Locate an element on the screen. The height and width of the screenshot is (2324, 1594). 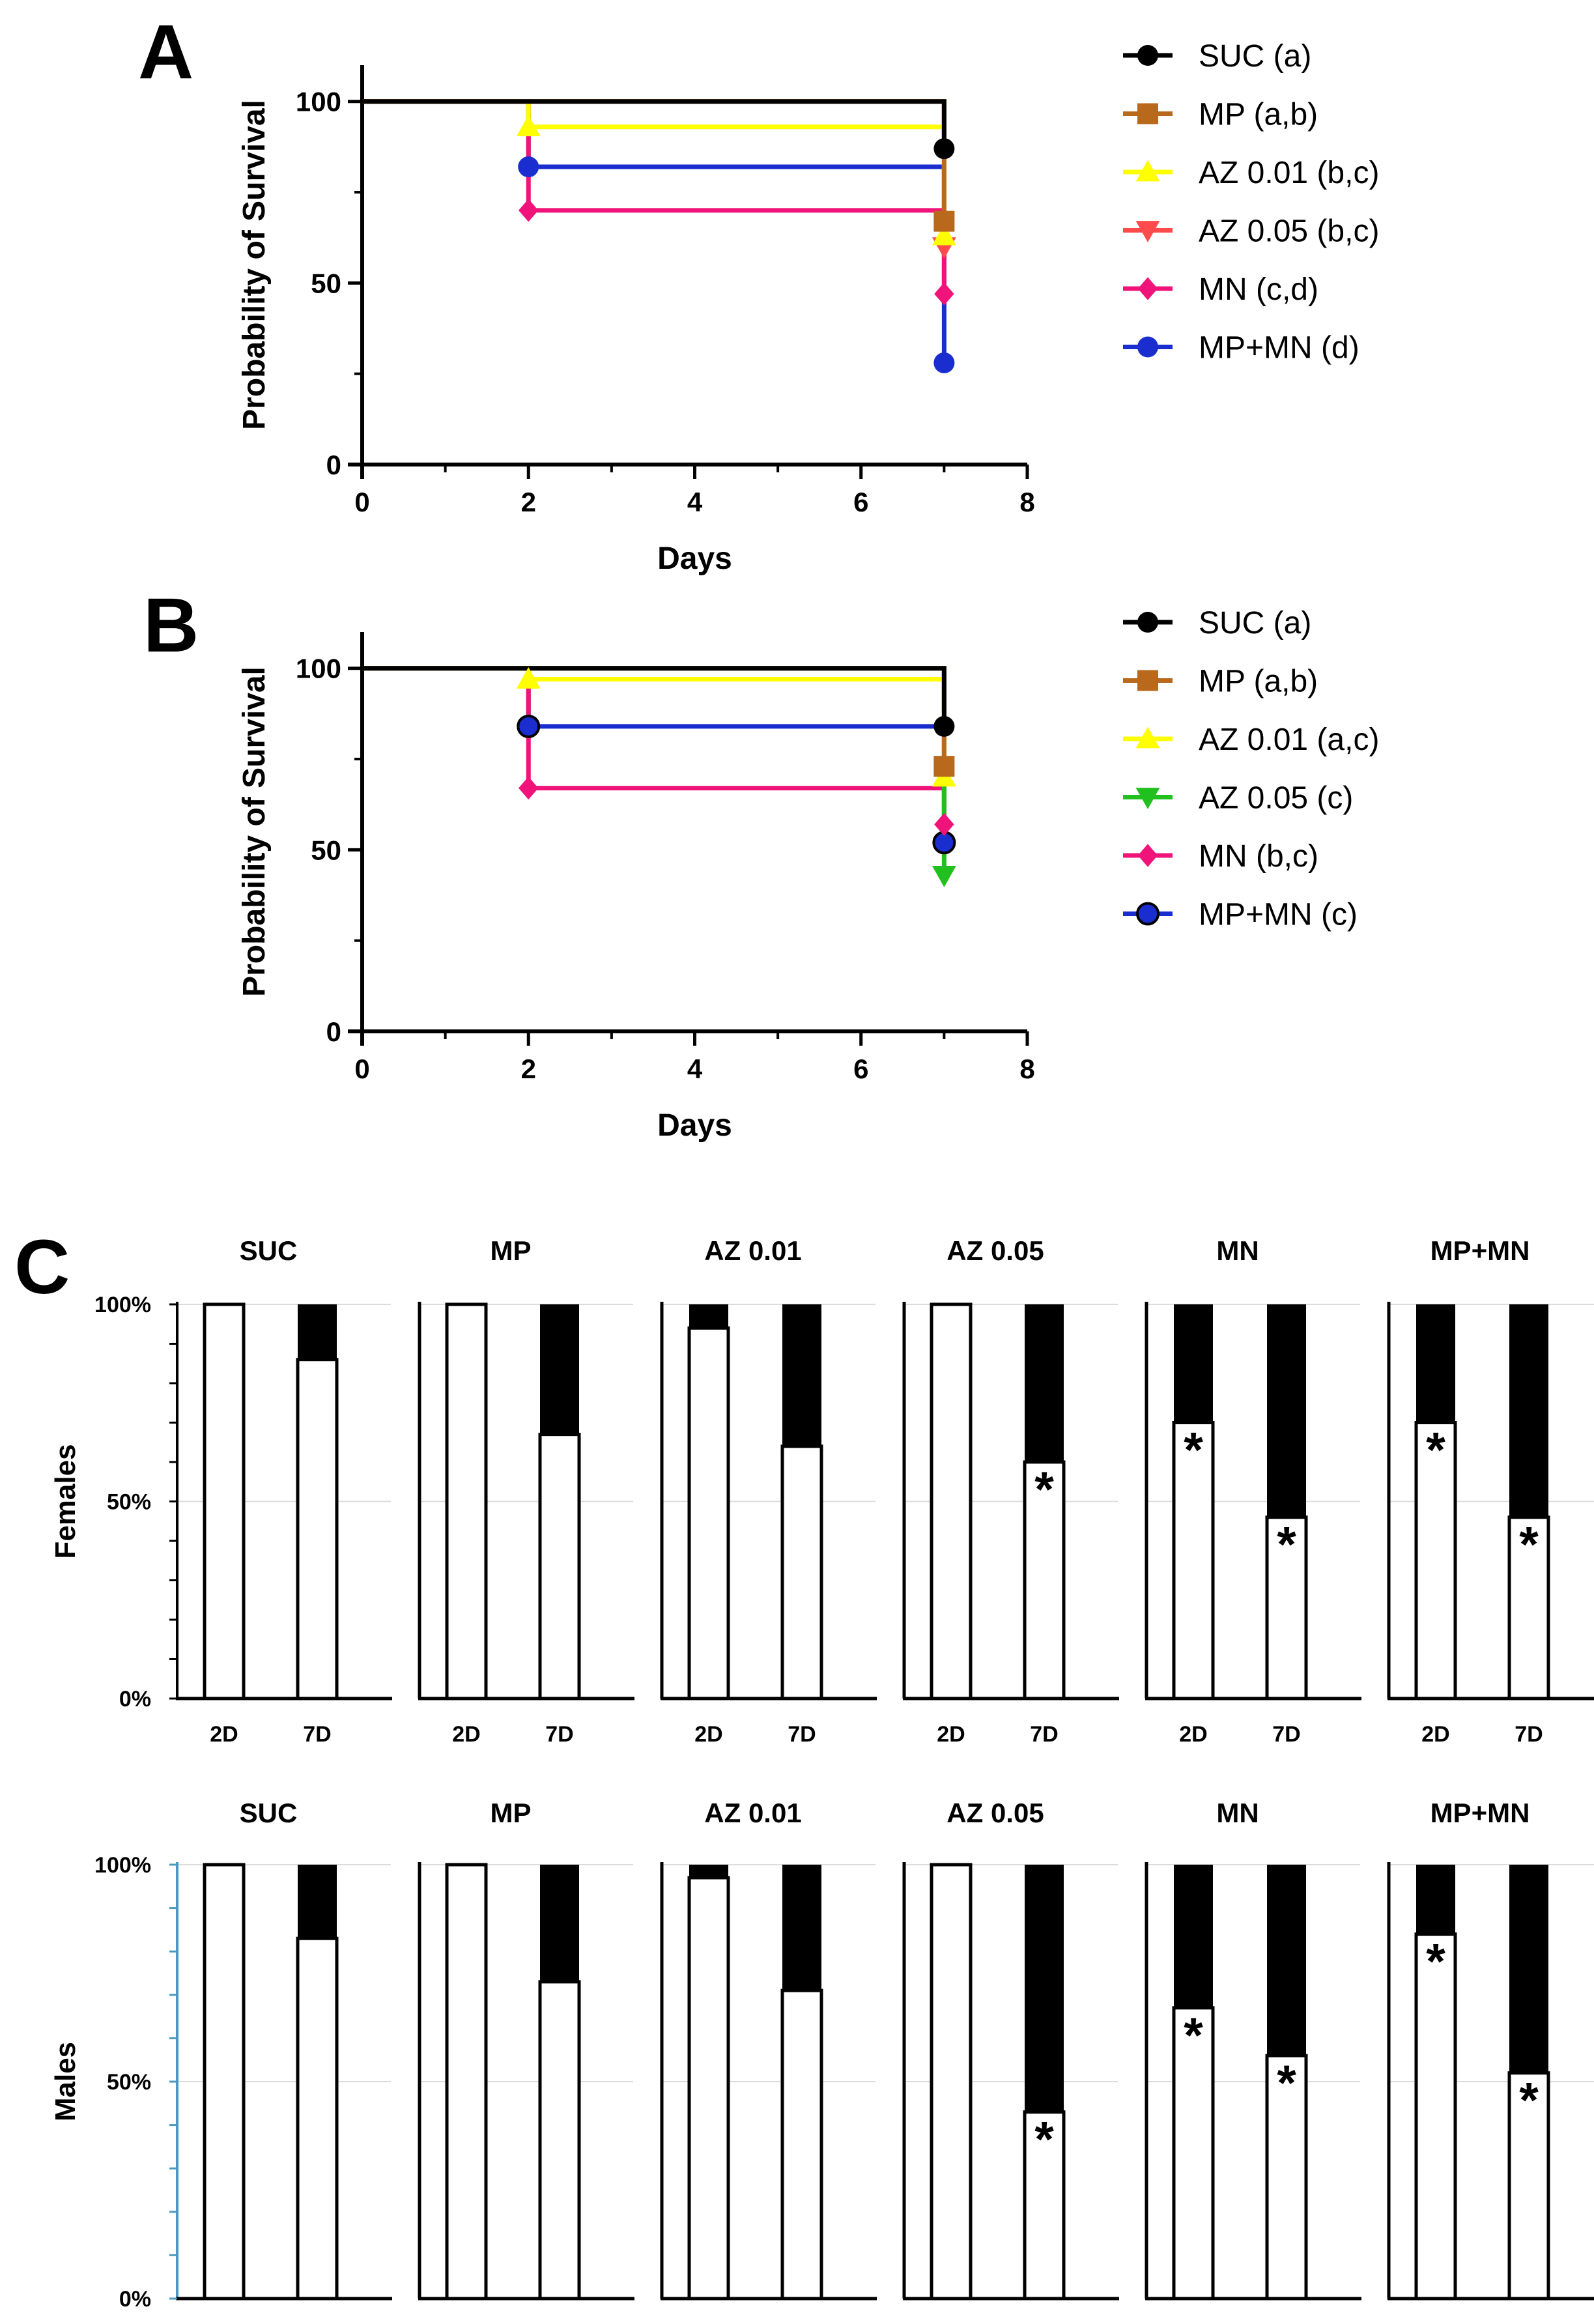
panel-label-c: C is located at coordinates (42, 1267).